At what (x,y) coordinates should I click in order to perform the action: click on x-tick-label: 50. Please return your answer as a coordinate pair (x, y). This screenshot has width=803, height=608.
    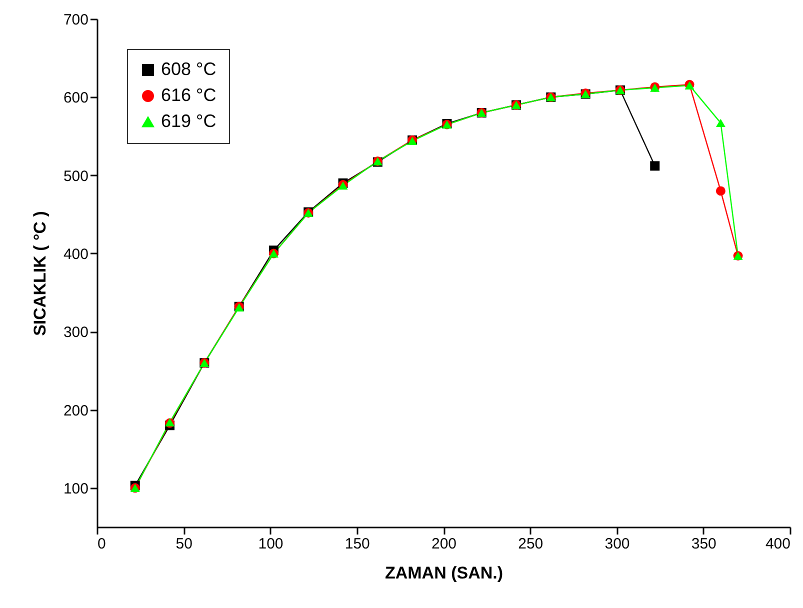
    Looking at the image, I should click on (184, 544).